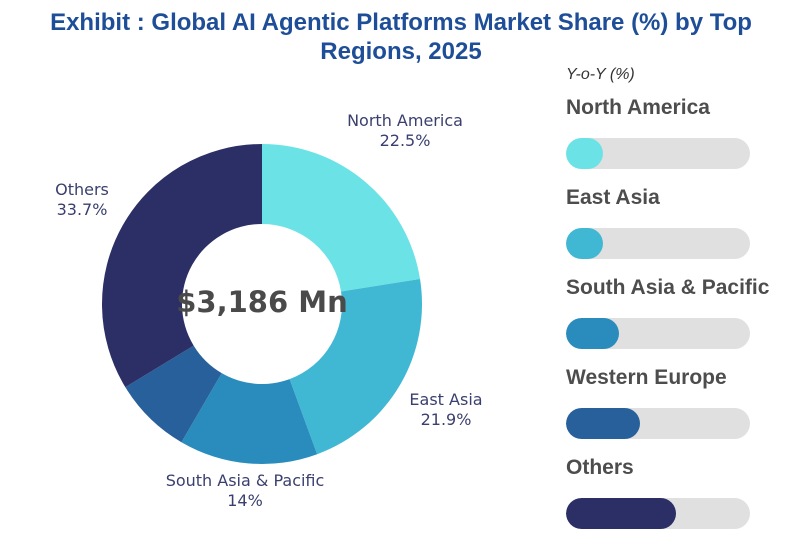 This screenshot has width=802, height=548. I want to click on yoy-bar-track-western-europe, so click(658, 423).